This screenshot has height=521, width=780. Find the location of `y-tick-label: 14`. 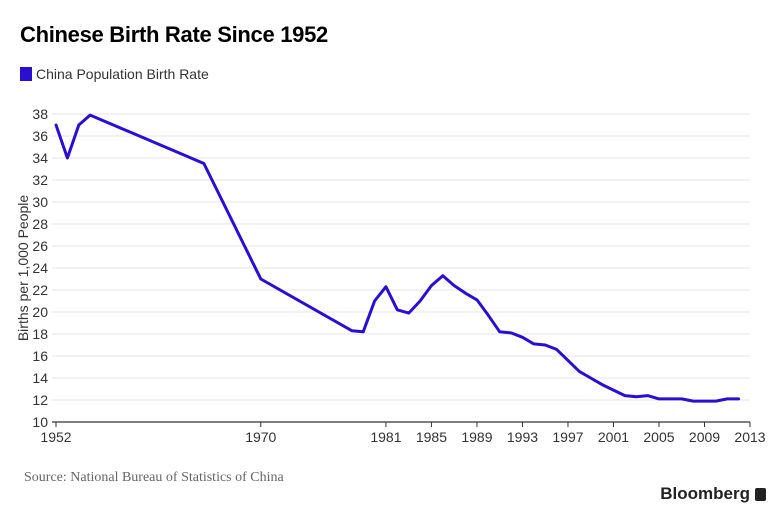

y-tick-label: 14 is located at coordinates (40, 378).